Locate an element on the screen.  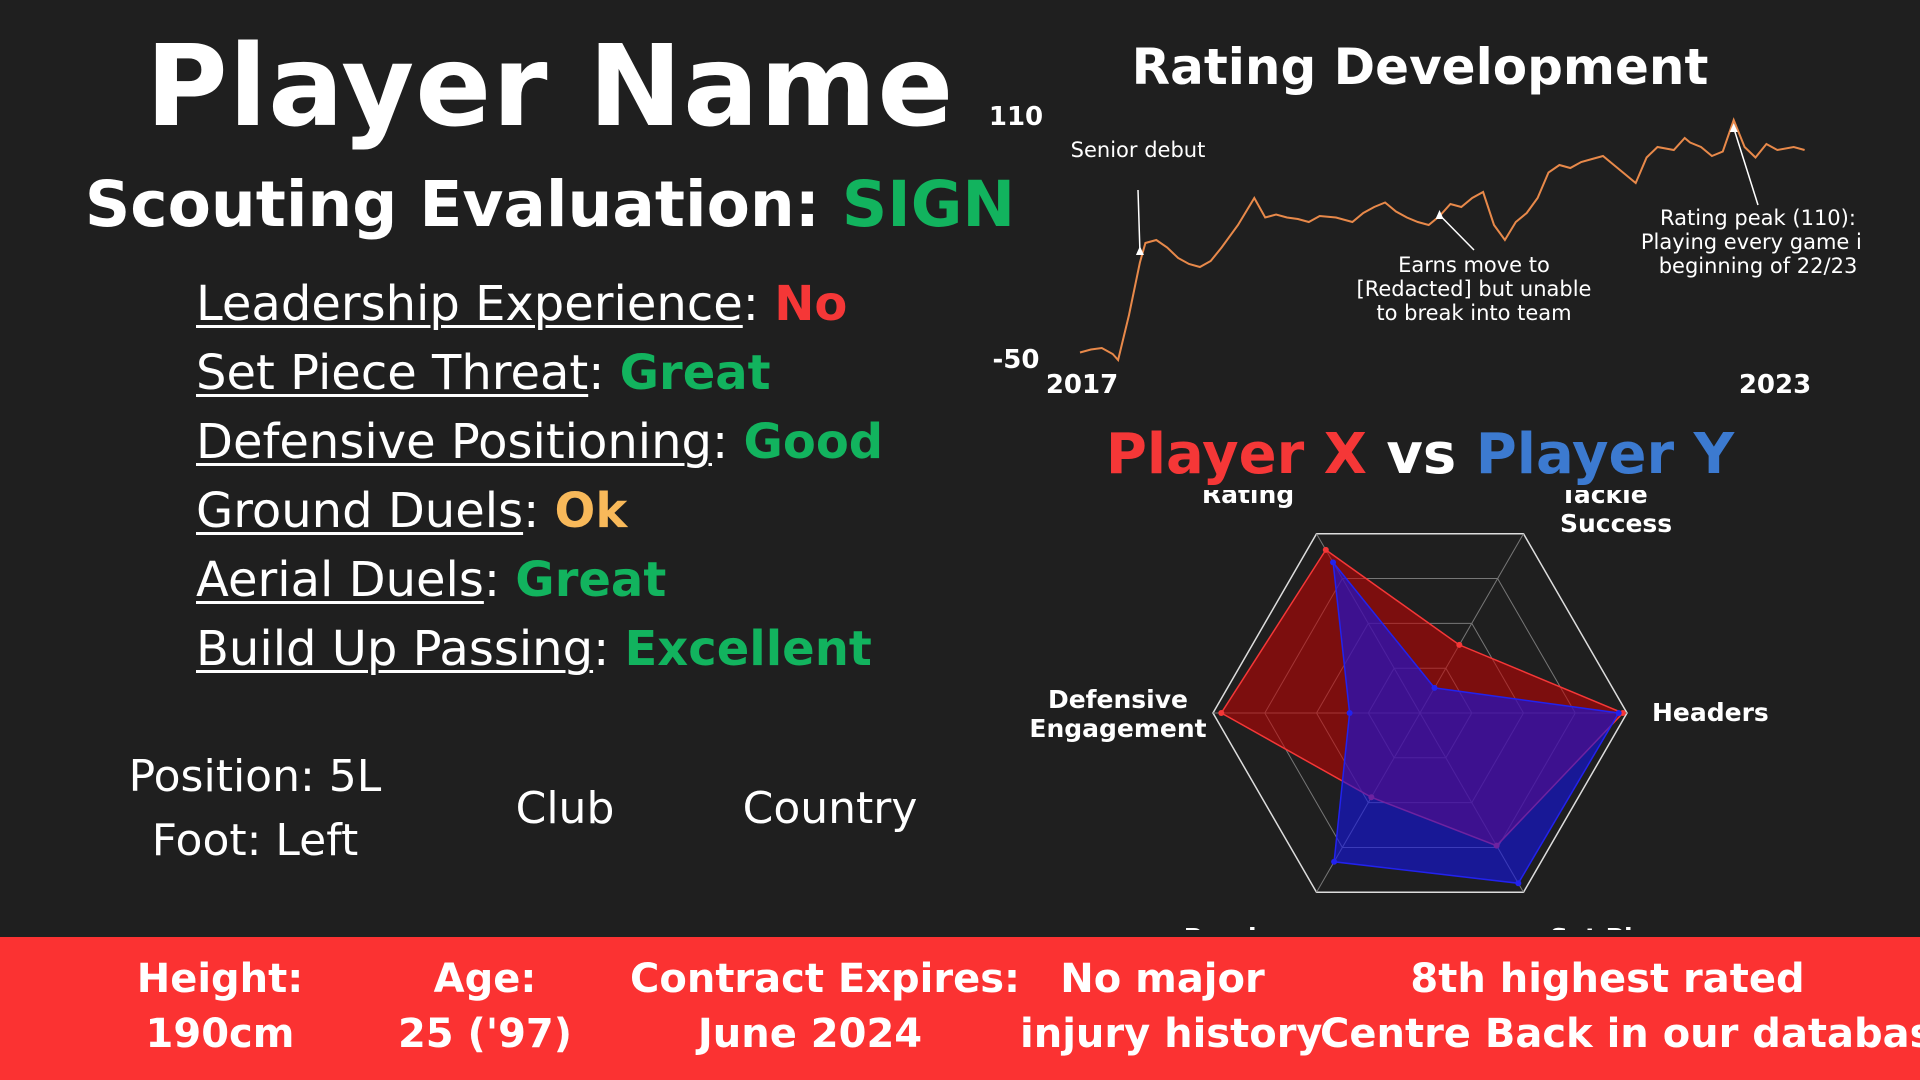
radar-title-player-y: Player Y is located at coordinates (1605, 454).